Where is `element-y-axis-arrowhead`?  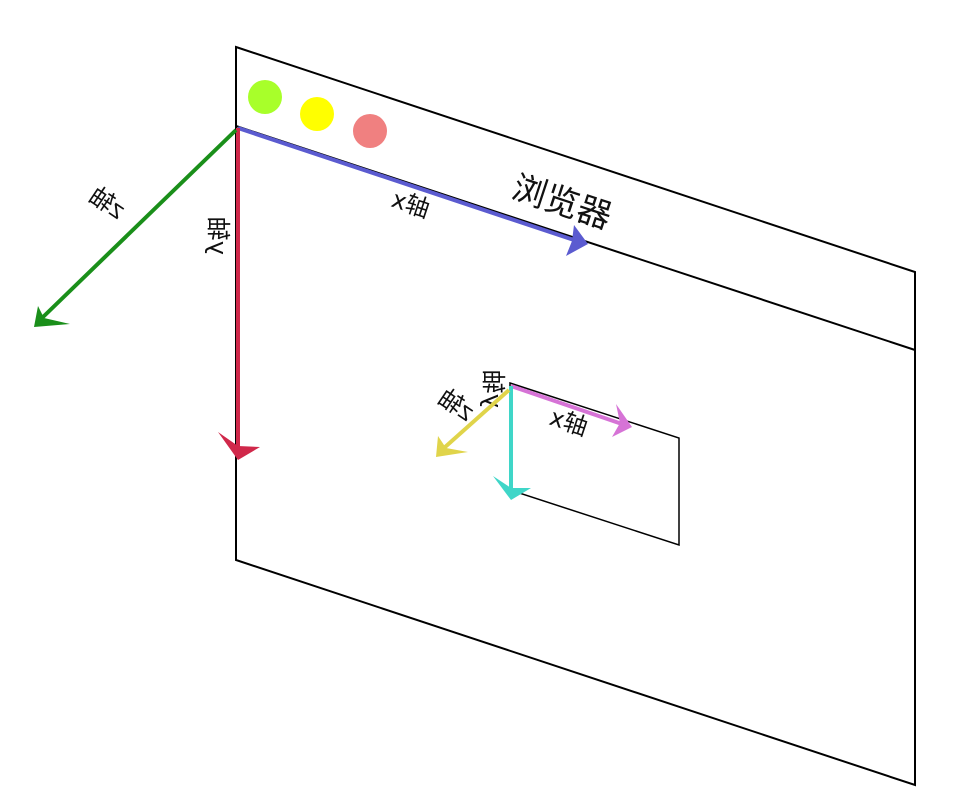
element-y-axis-arrowhead is located at coordinates (512, 488).